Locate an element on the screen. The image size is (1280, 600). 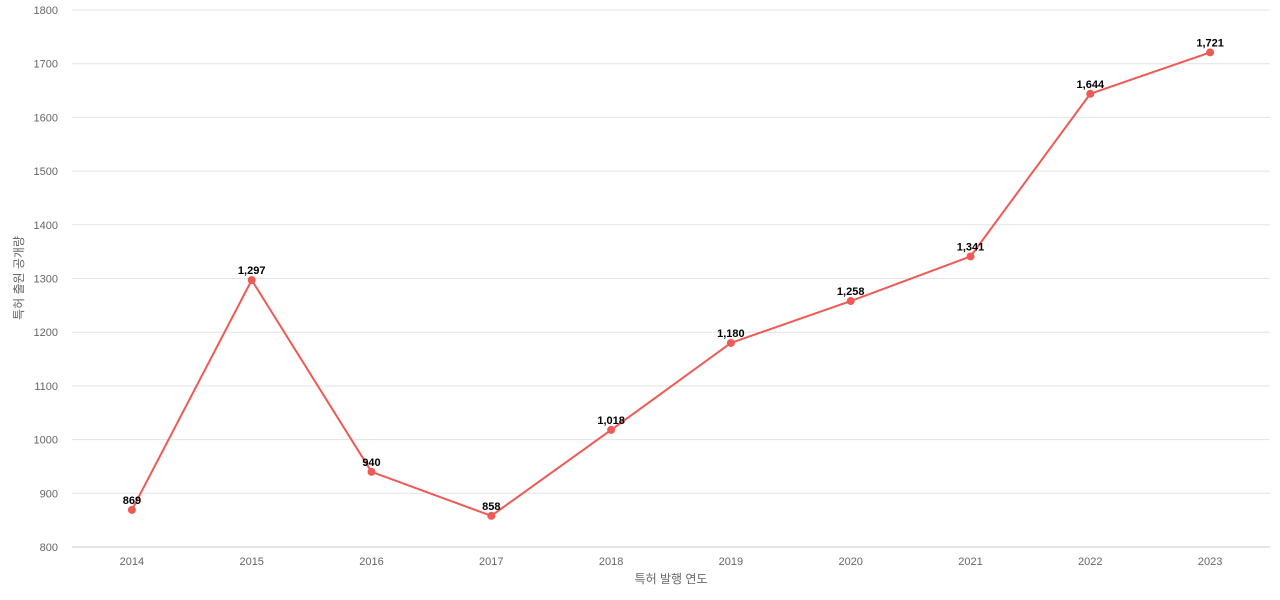
y-tick-label: 1300 is located at coordinates (46, 280).